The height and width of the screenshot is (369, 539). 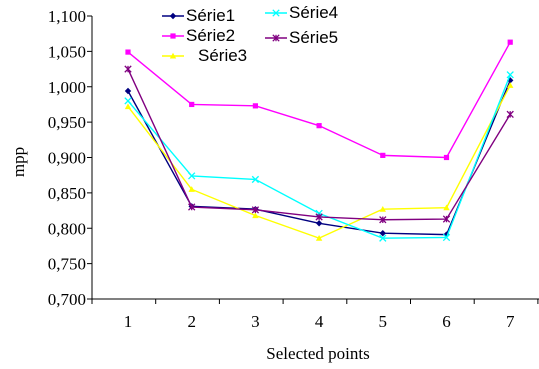 I want to click on legend-label: Série5, so click(x=313, y=37).